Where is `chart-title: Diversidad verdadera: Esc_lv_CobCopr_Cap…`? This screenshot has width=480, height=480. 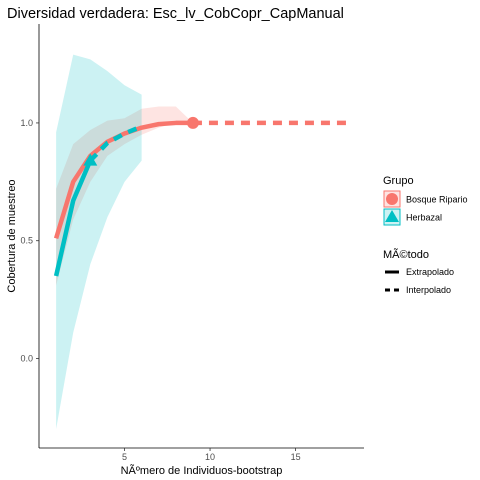
chart-title: Diversidad verdadera: Esc_lv_CobCopr_Cap… is located at coordinates (175, 14).